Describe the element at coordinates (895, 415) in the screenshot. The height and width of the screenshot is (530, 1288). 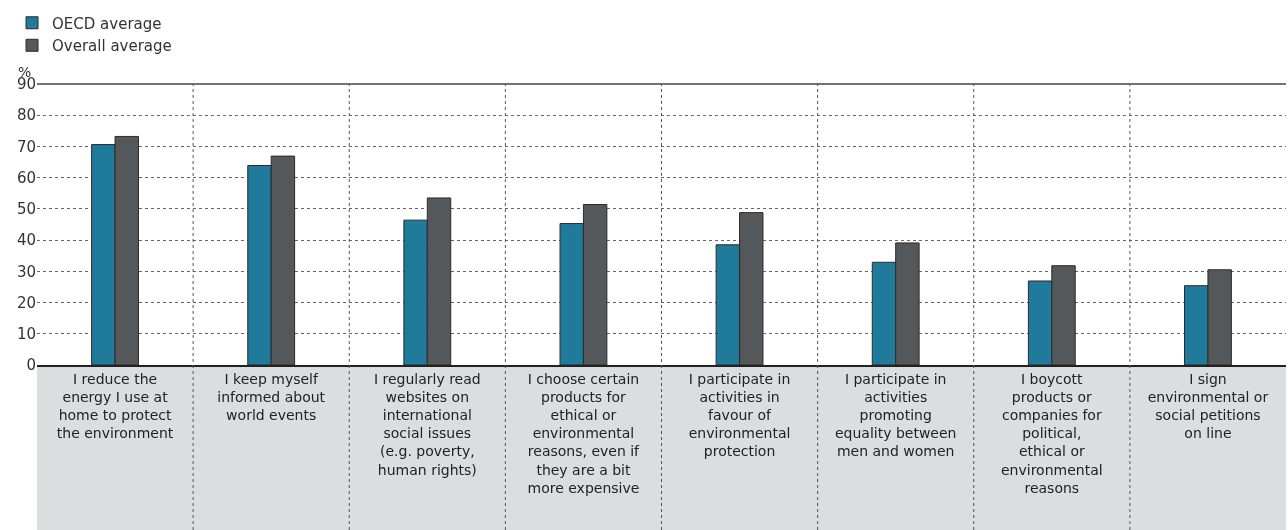
I see `x-tick-label: I participate in activities promoting equality between men and women` at that location.